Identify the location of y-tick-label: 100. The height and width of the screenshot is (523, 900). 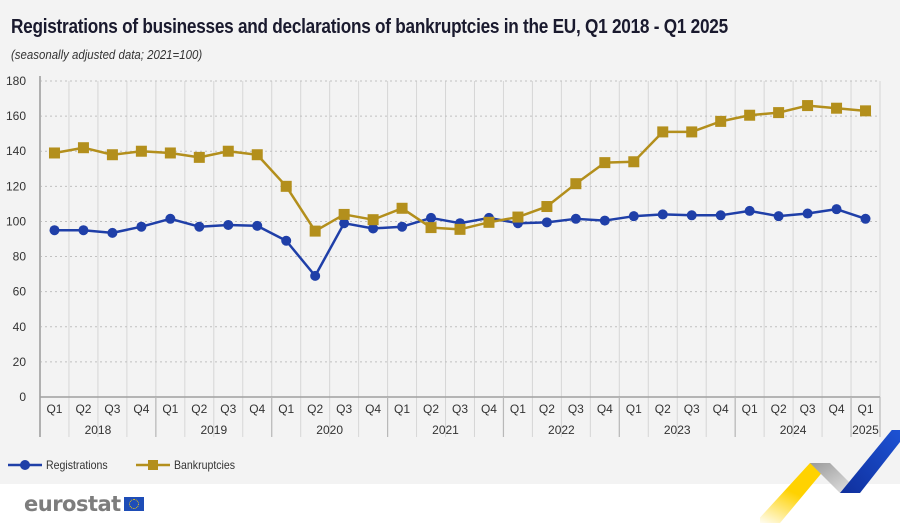
(16, 221).